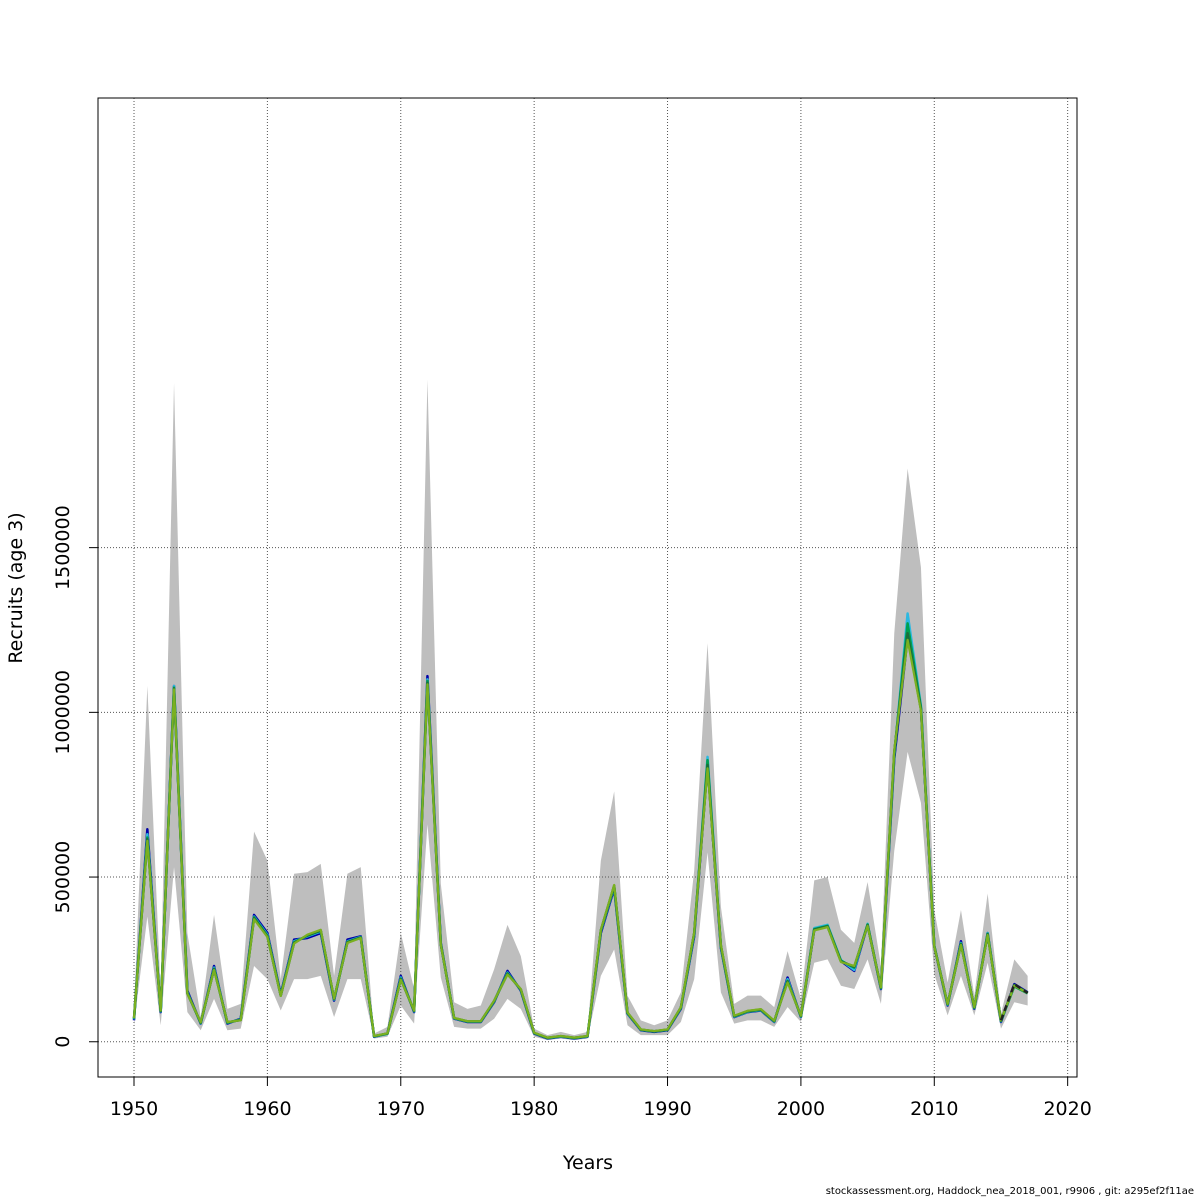 The image size is (1200, 1200). What do you see at coordinates (63, 712) in the screenshot?
I see `y-tick-label-1000000: 1000000` at bounding box center [63, 712].